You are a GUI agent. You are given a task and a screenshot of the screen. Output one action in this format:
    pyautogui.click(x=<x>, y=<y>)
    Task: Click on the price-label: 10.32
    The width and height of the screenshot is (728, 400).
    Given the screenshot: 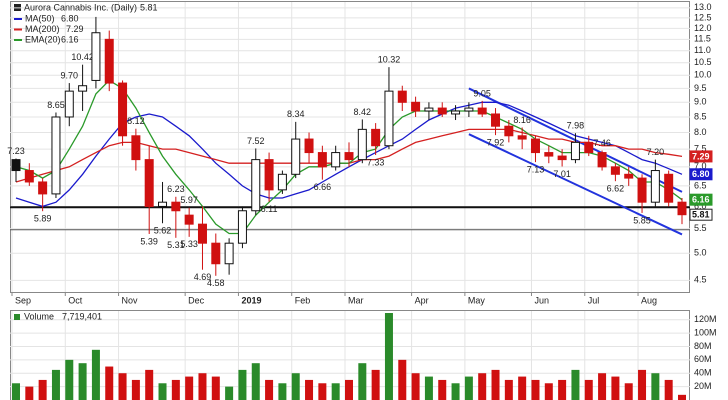 What is the action you would take?
    pyautogui.click(x=389, y=60)
    